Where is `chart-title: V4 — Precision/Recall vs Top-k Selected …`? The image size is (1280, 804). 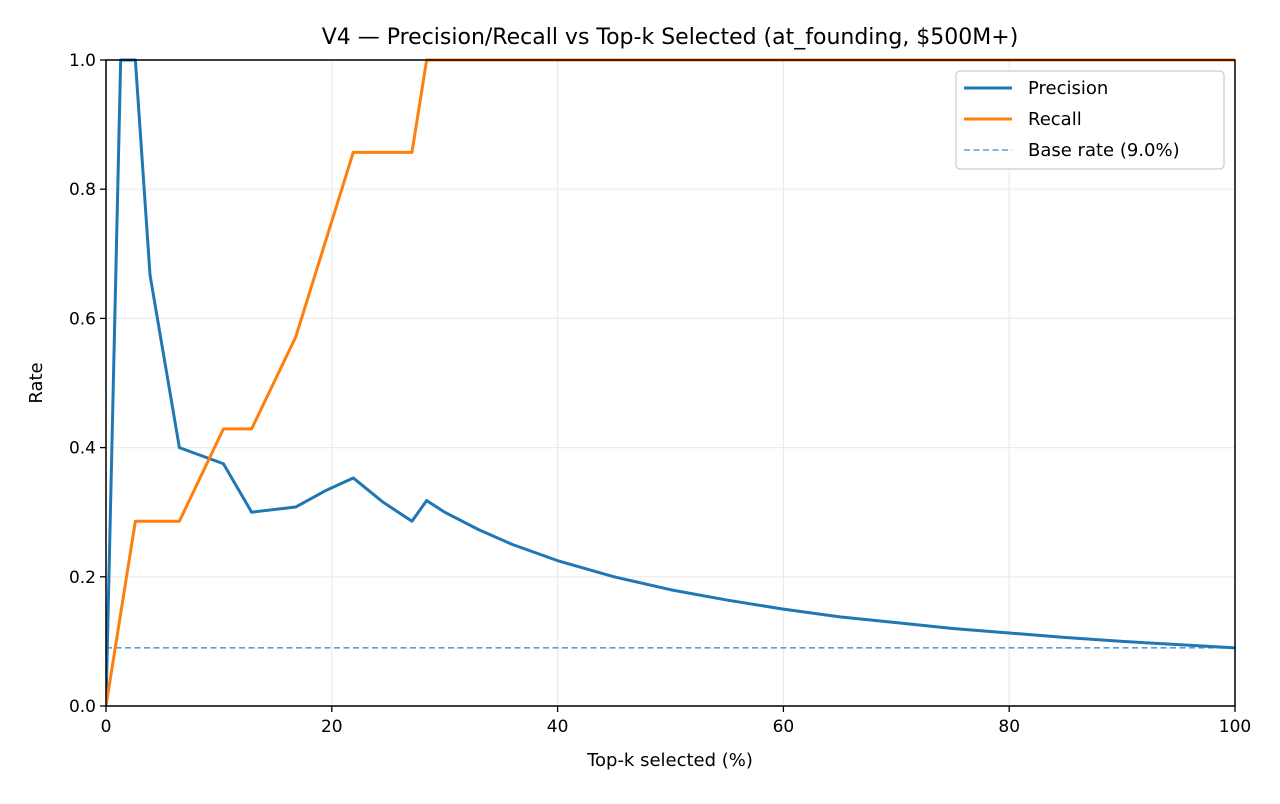 chart-title: V4 — Precision/Recall vs Top-k Selected … is located at coordinates (670, 37).